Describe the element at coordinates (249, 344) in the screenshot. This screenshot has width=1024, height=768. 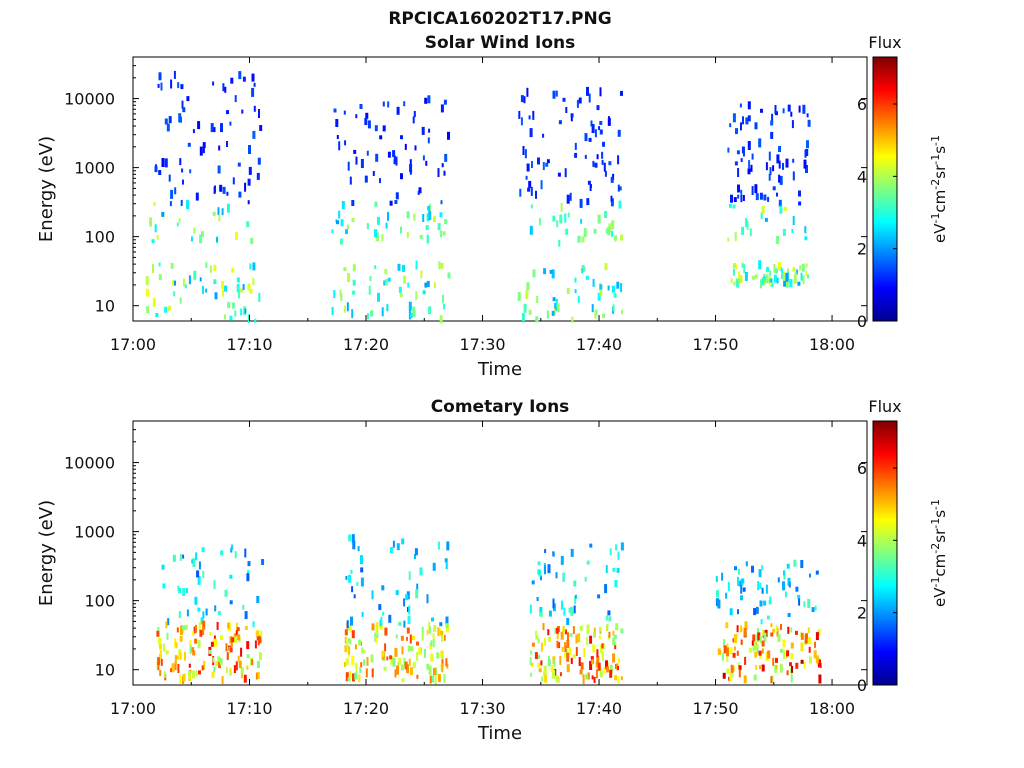
I see `x-tick-label: 17:10` at that location.